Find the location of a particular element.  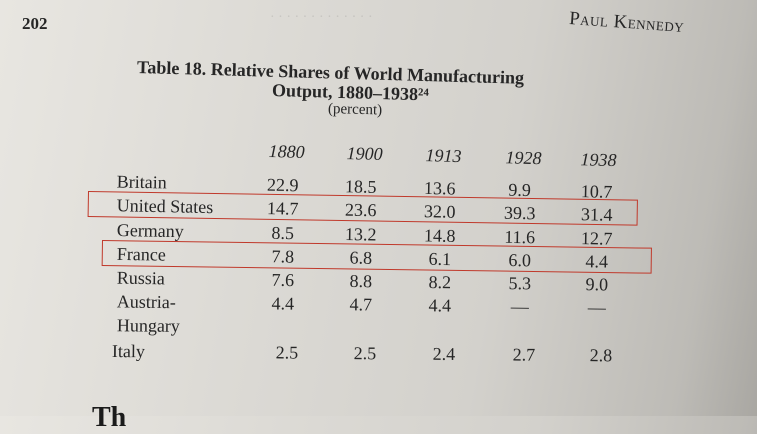

table-cell: 2.8 is located at coordinates (601, 355).